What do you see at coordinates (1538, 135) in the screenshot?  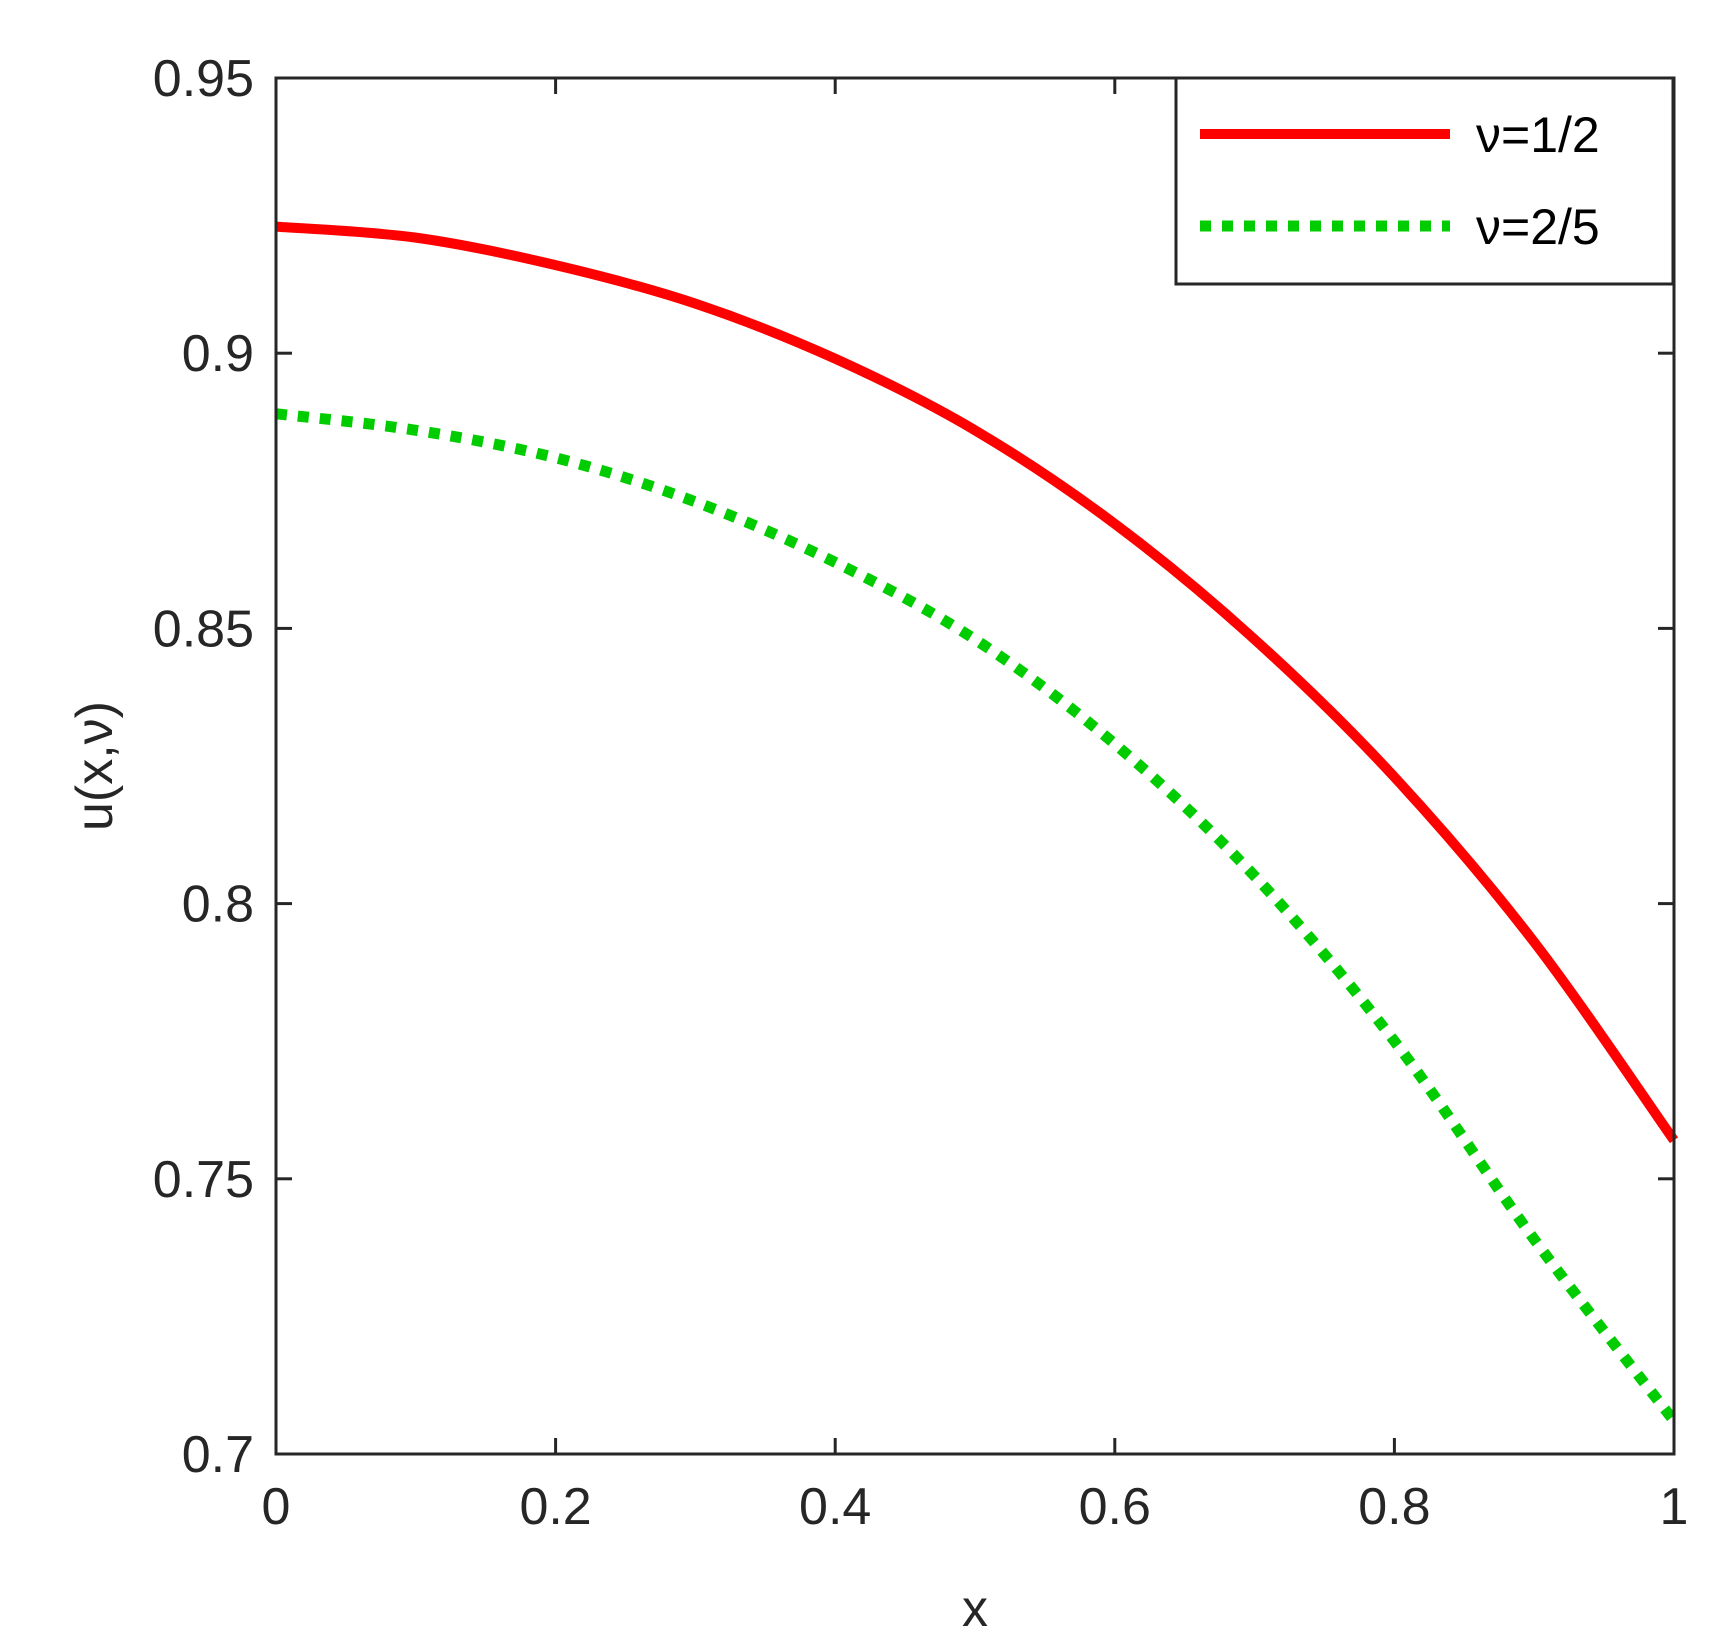 I see `legend-label-series-1: ν=1/2` at bounding box center [1538, 135].